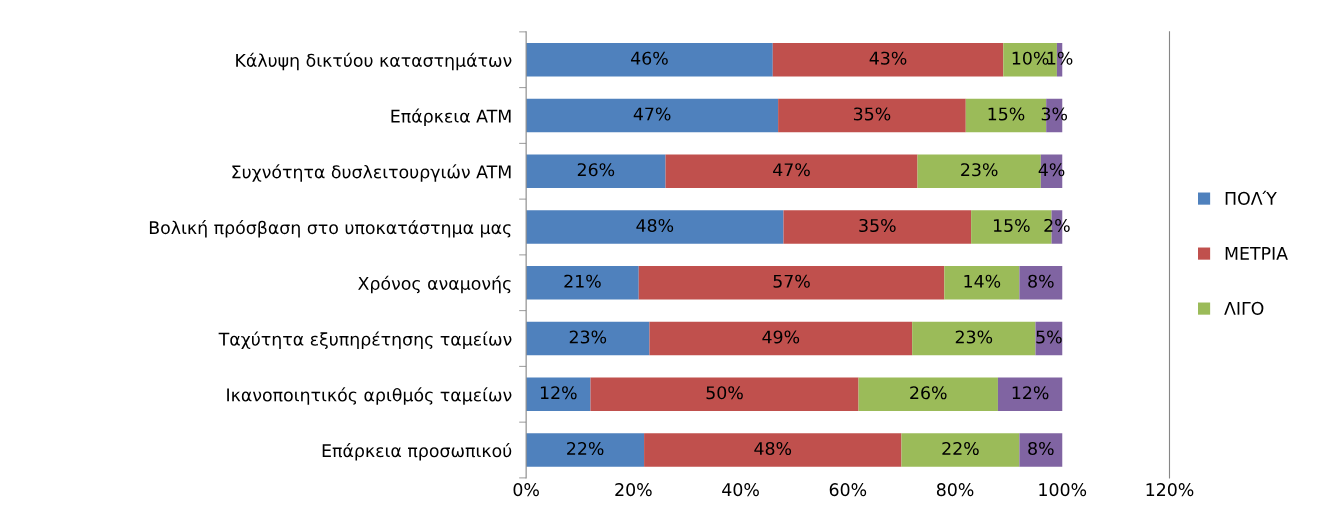 This screenshot has height=531, width=1332. Describe the element at coordinates (1170, 490) in the screenshot. I see `x-tick-label: 120%` at that location.